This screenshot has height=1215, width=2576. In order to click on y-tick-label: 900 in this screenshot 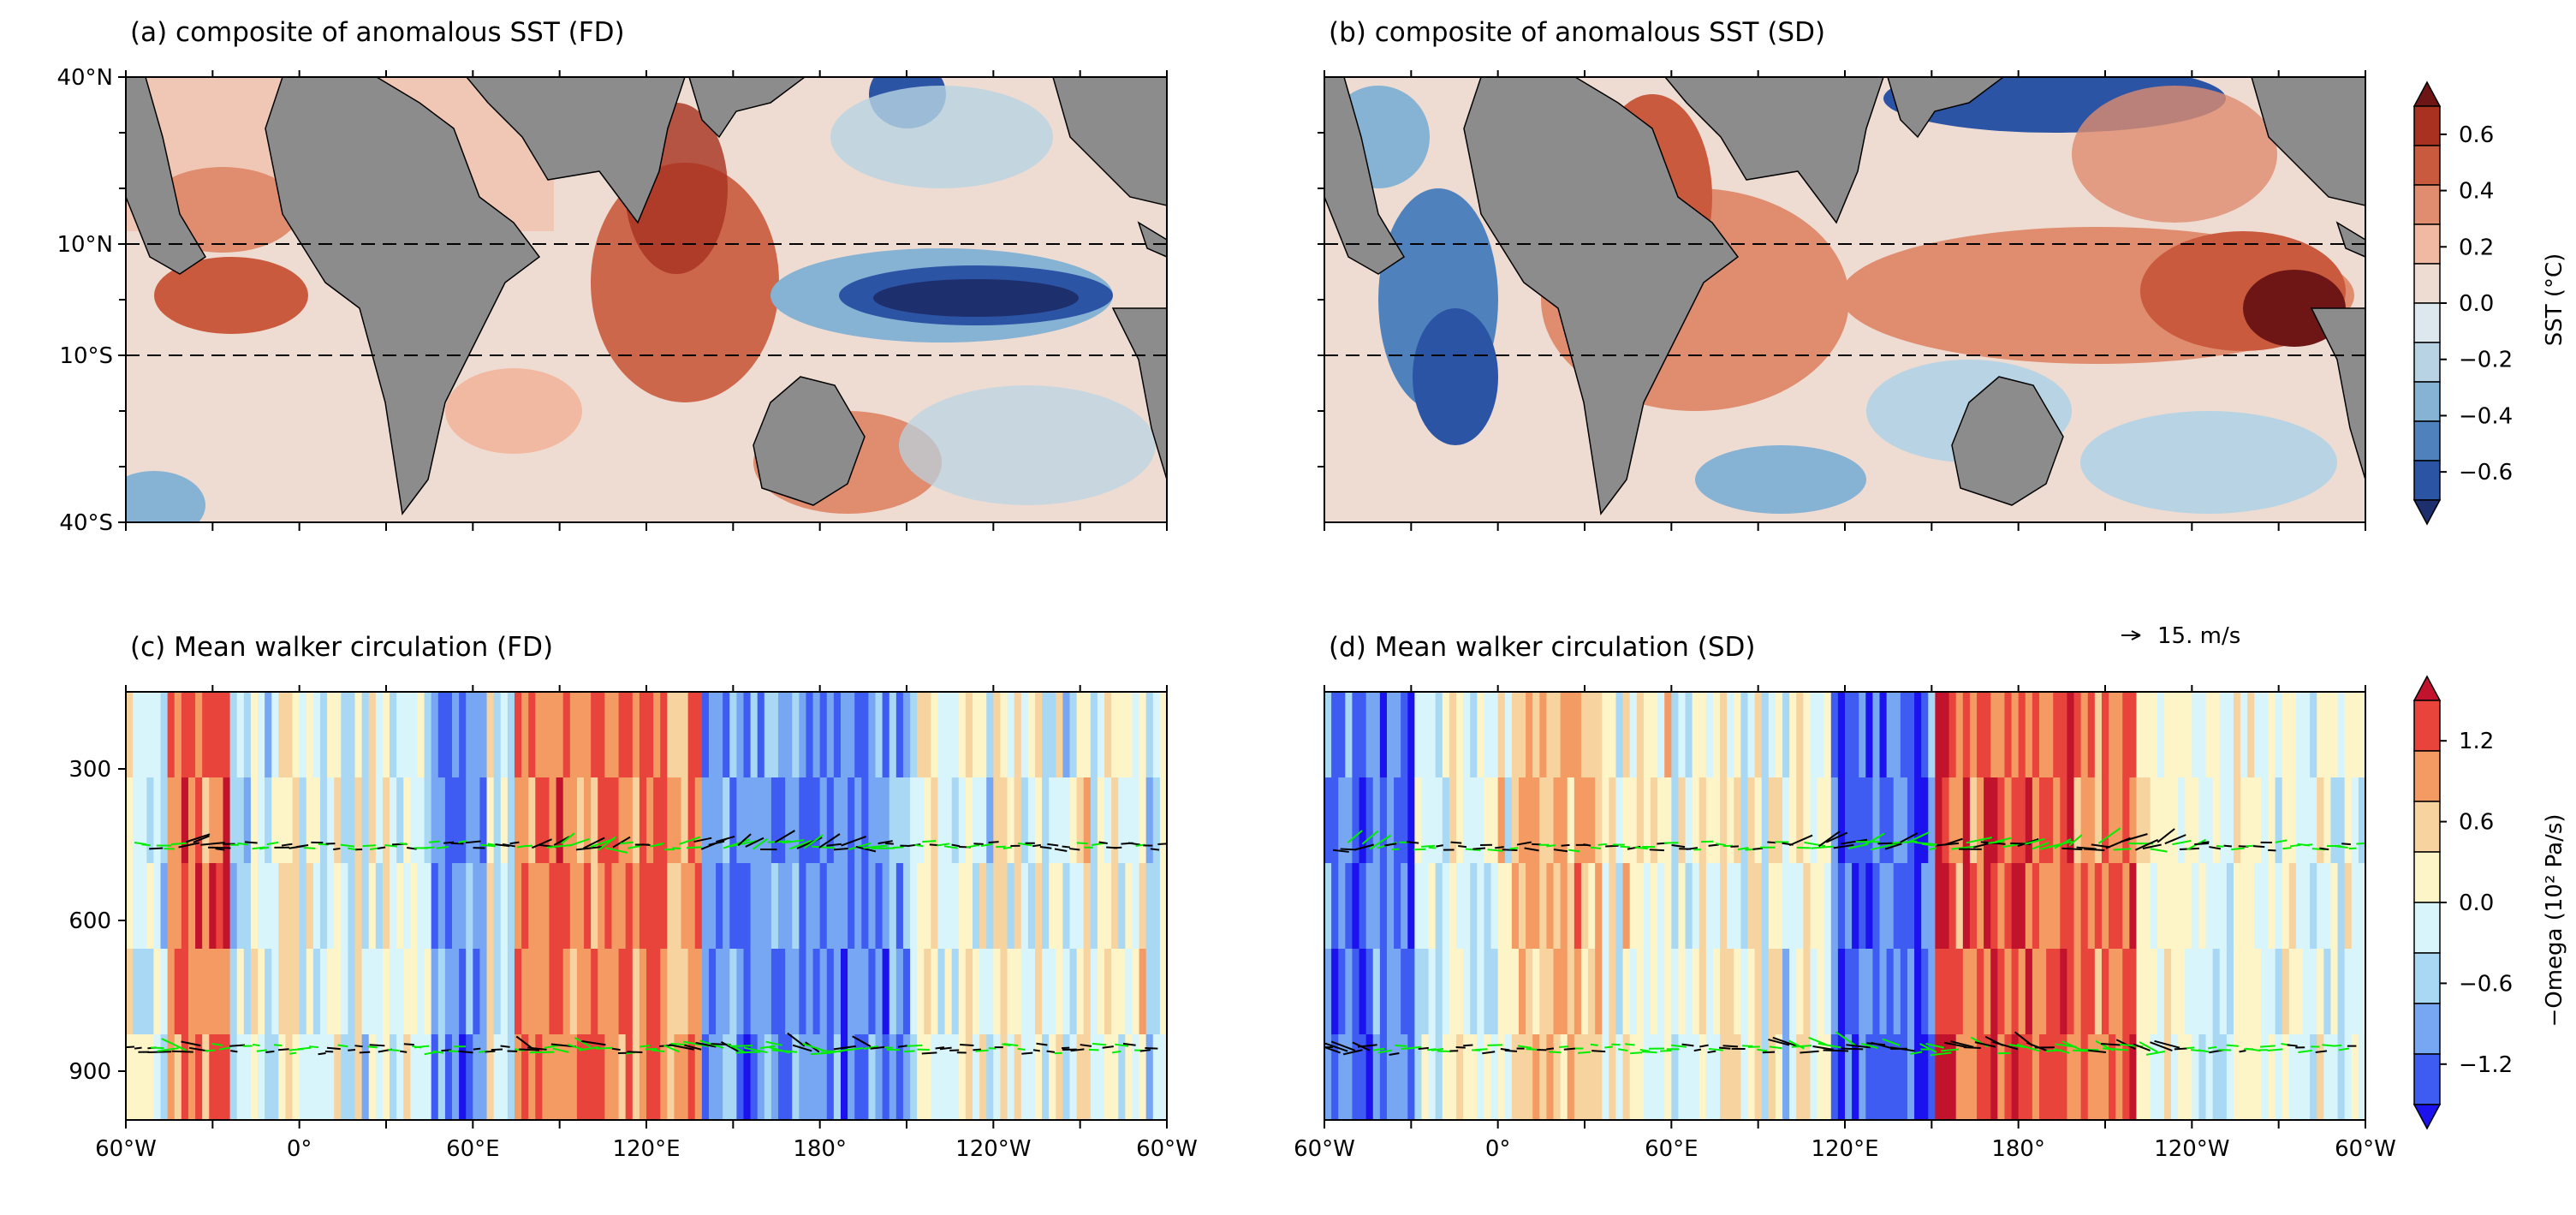, I will do `click(90, 1072)`.